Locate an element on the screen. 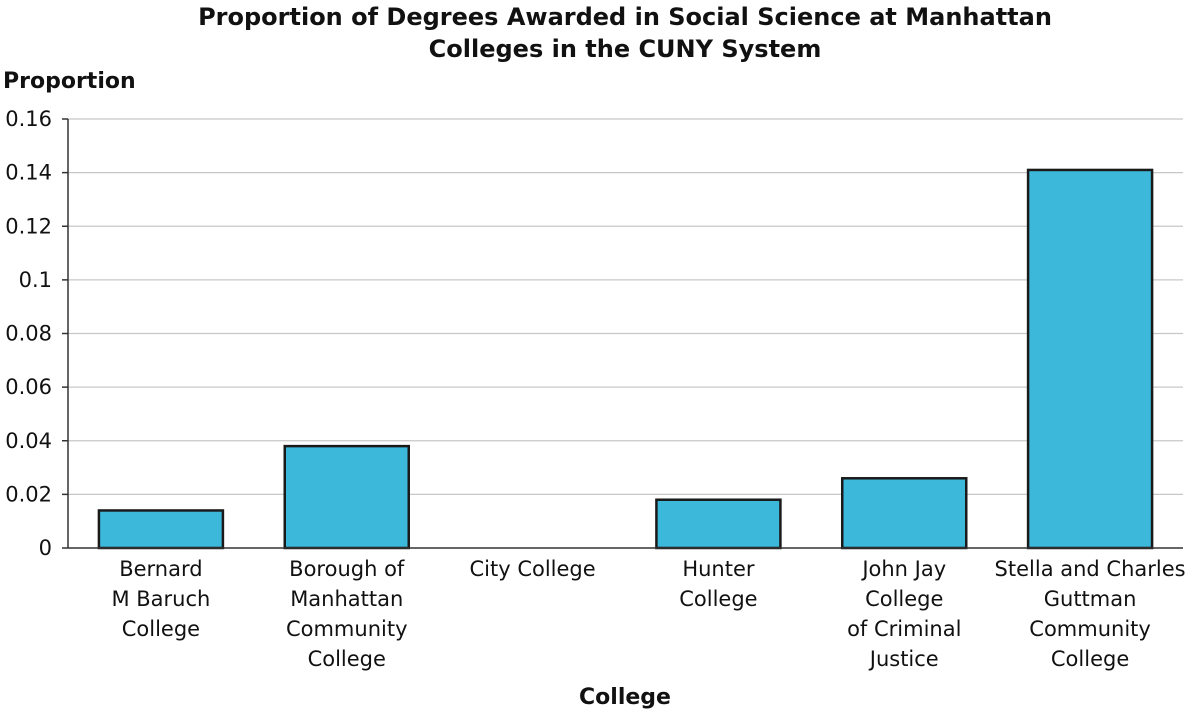  x-tick-label: John Jay College of Criminal Justice is located at coordinates (904, 614).